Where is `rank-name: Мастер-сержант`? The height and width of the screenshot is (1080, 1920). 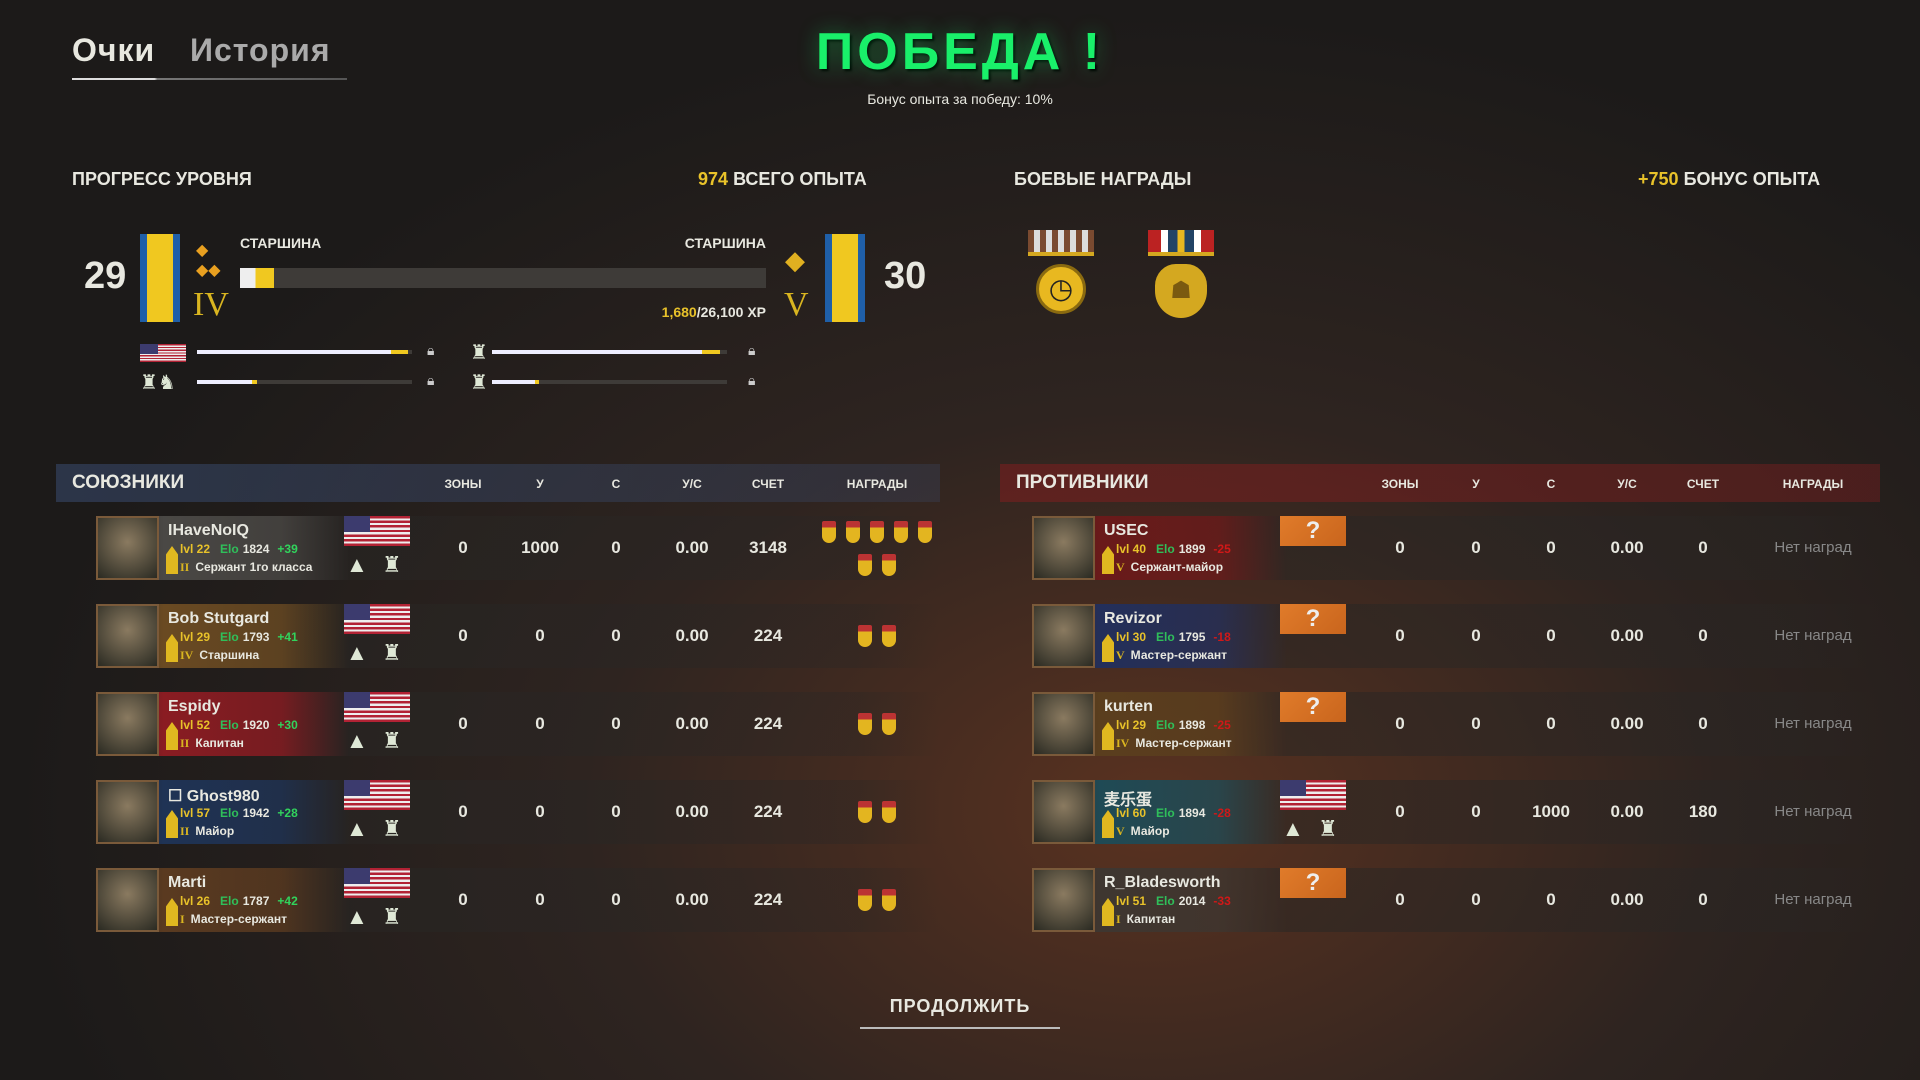 rank-name: Мастер-сержант is located at coordinates (239, 919).